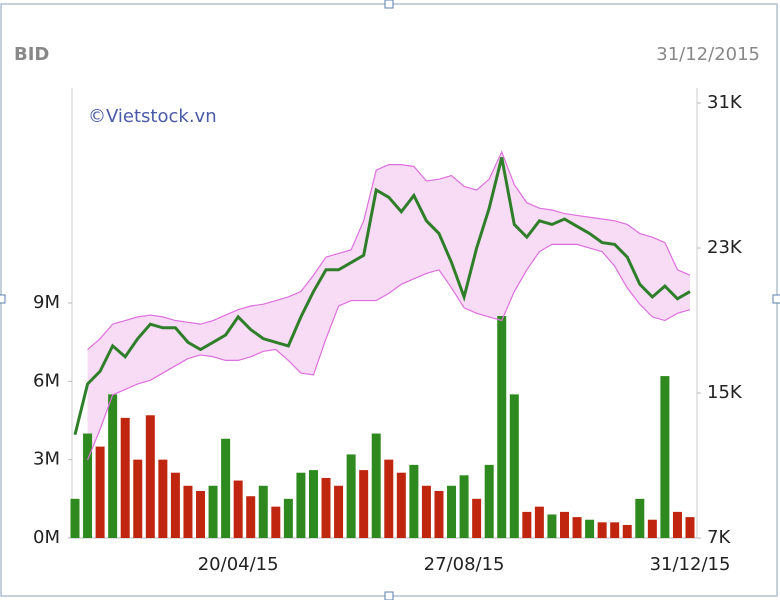  What do you see at coordinates (46, 380) in the screenshot?
I see `y-tick-label: 6M` at bounding box center [46, 380].